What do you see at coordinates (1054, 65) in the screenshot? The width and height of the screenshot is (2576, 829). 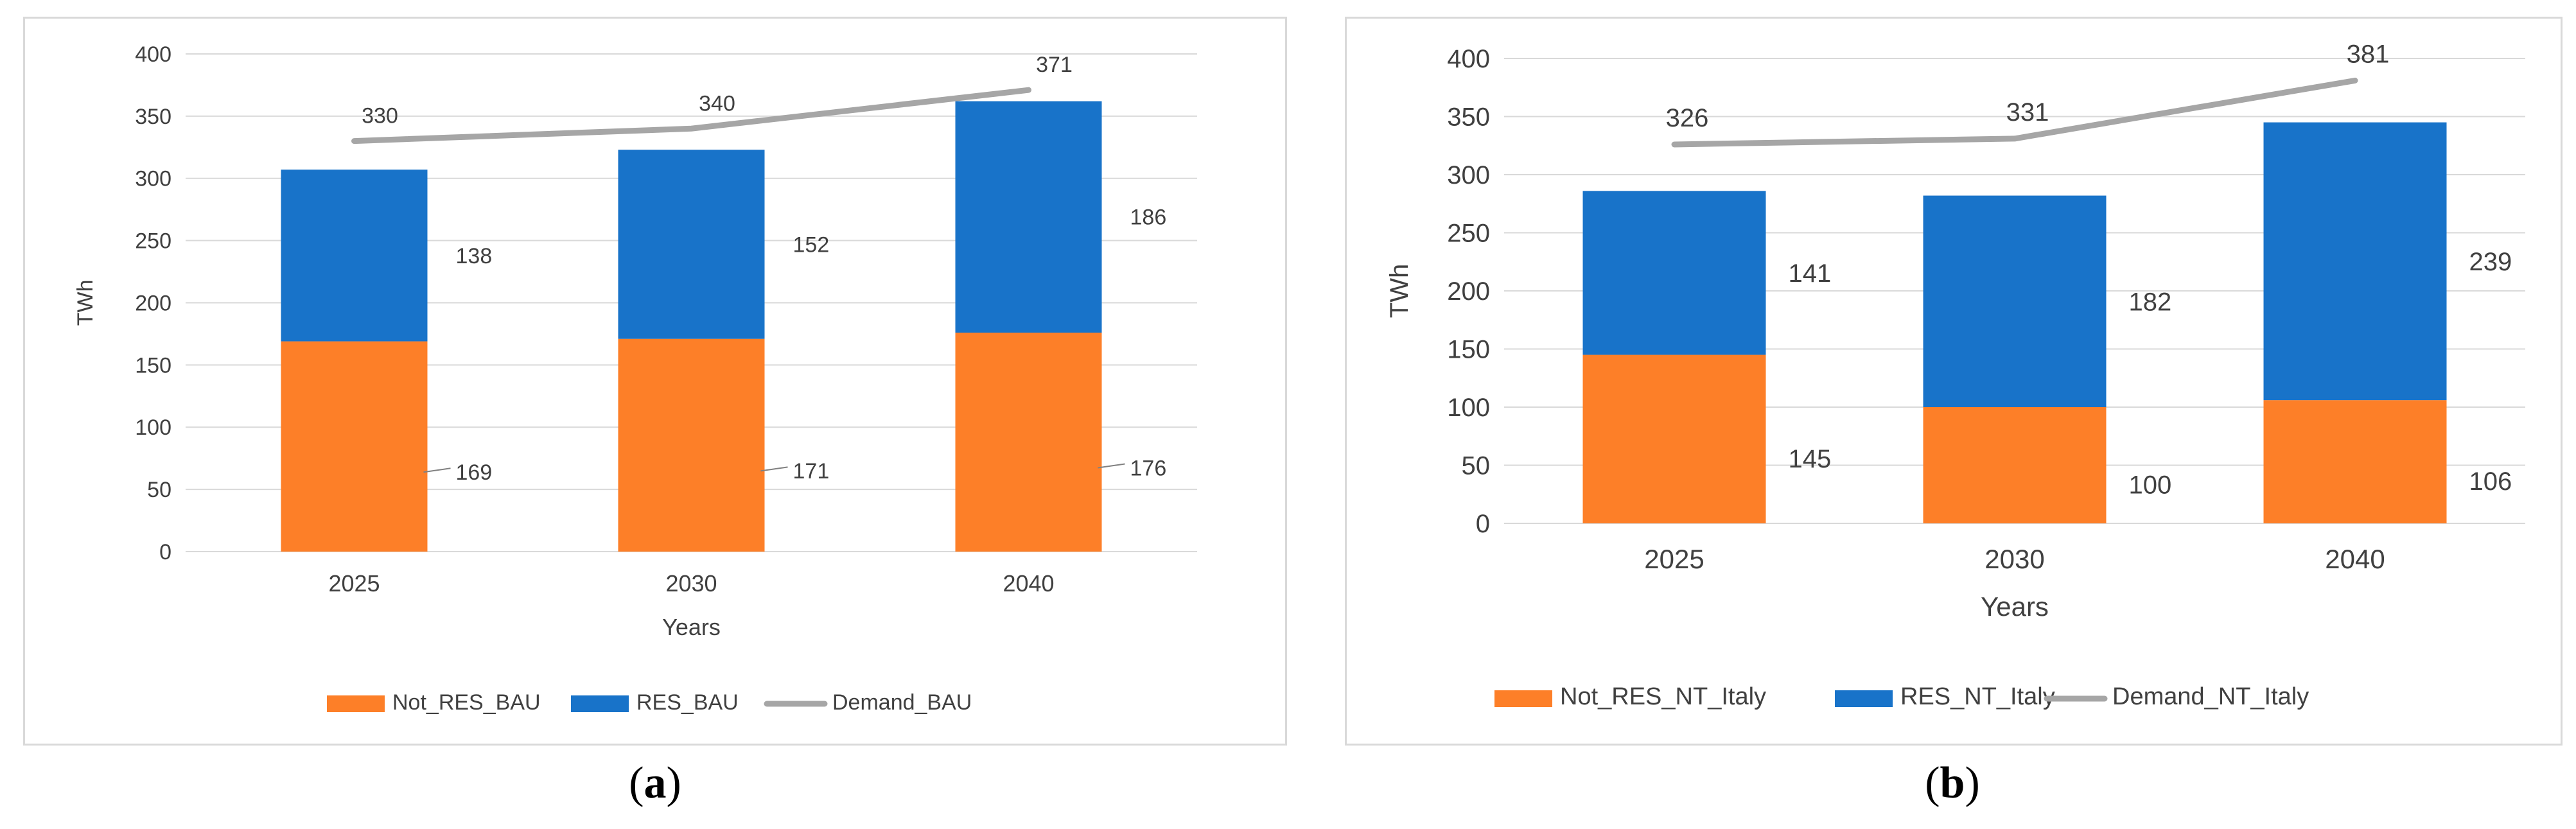 I see `line-data-label: 371` at bounding box center [1054, 65].